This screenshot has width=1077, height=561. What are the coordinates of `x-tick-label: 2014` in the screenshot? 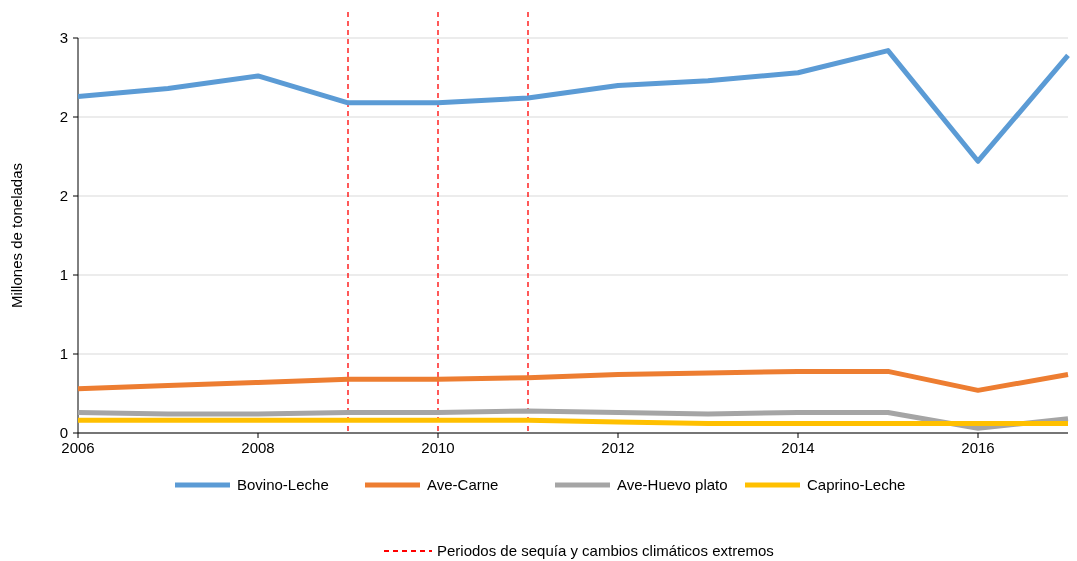 It's located at (798, 447).